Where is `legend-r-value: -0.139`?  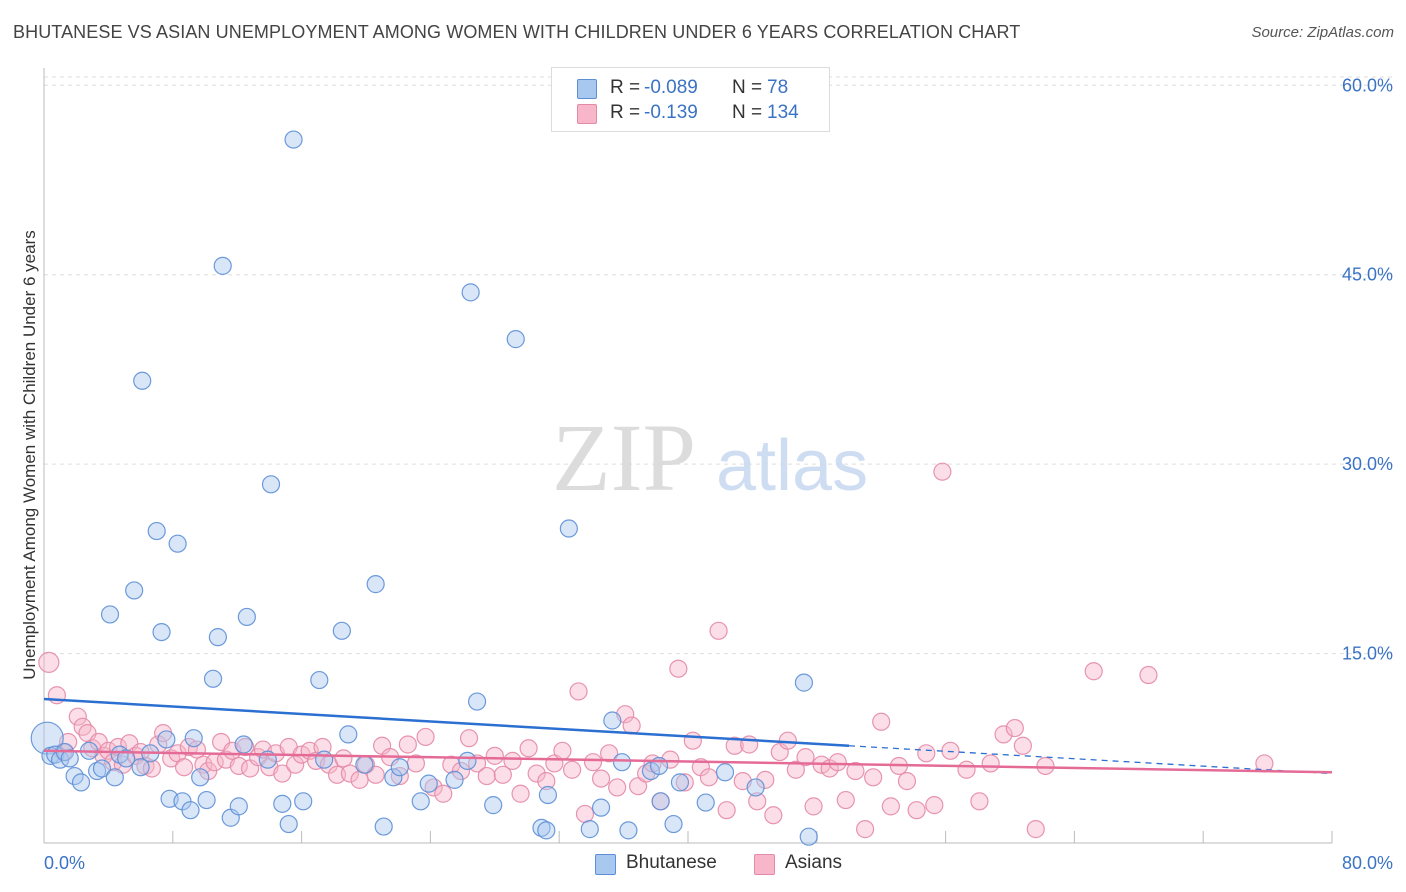 legend-r-value: -0.139 is located at coordinates (671, 112).